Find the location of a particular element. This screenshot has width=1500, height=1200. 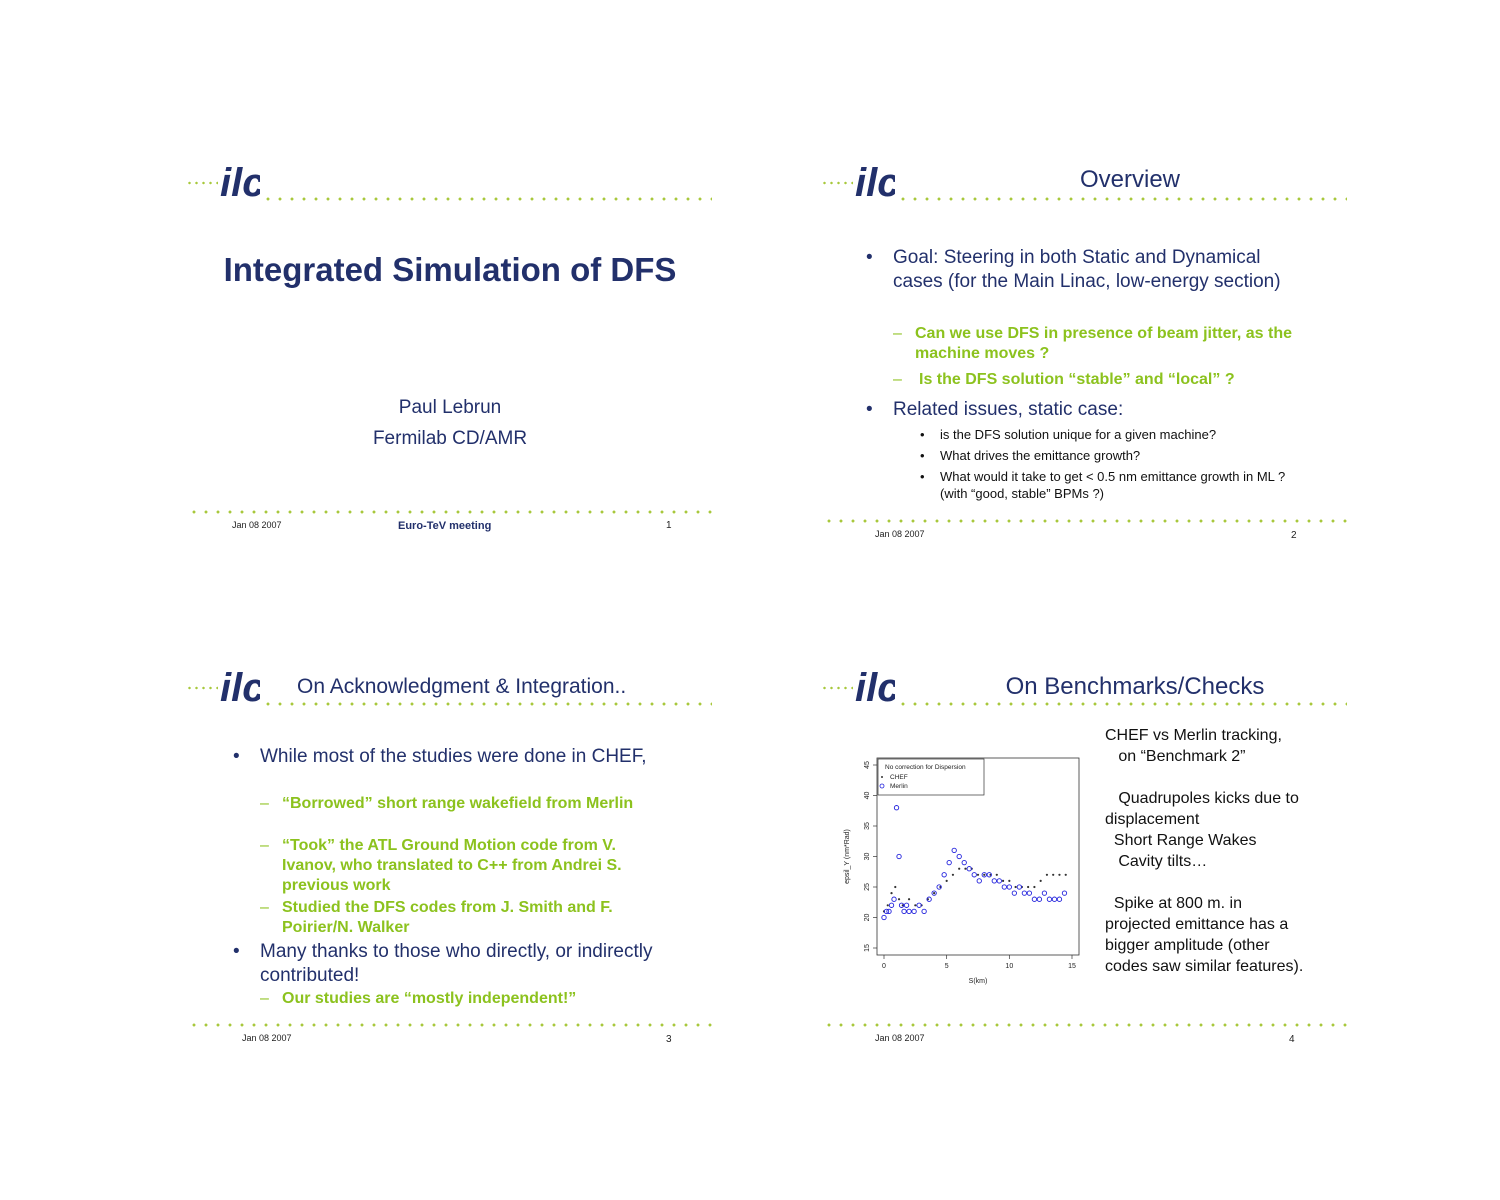

legend-chef-label: CHEF is located at coordinates (899, 777).